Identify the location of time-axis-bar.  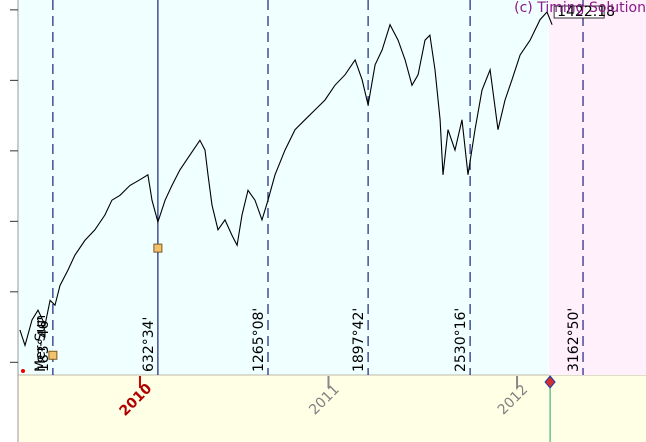
(332, 408).